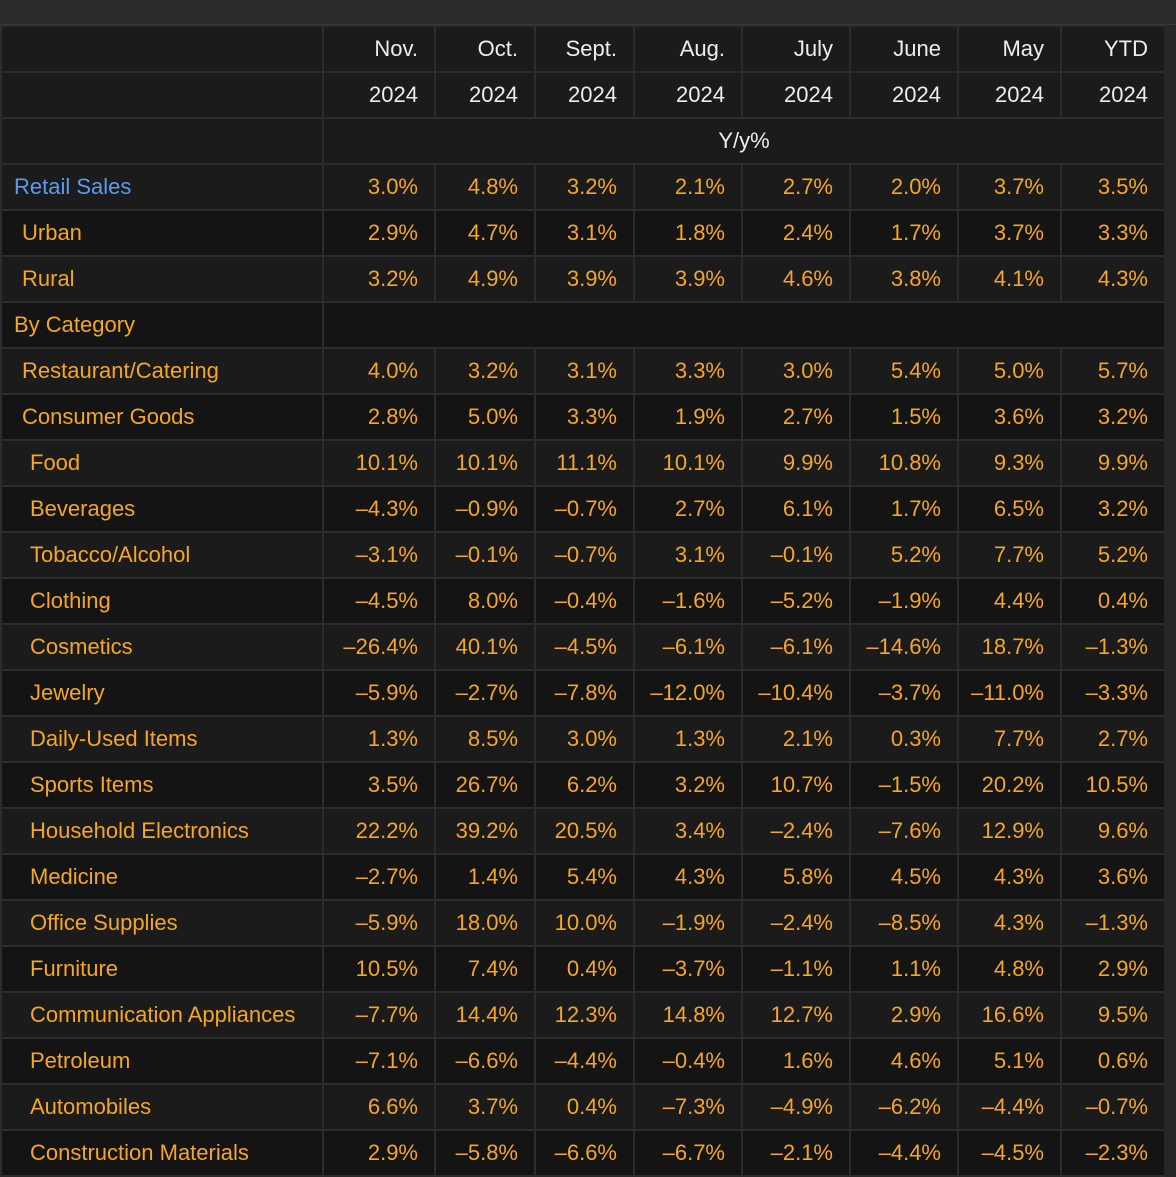 The image size is (1176, 1177). Describe the element at coordinates (1009, 555) in the screenshot. I see `data-cell: 7.7%` at that location.